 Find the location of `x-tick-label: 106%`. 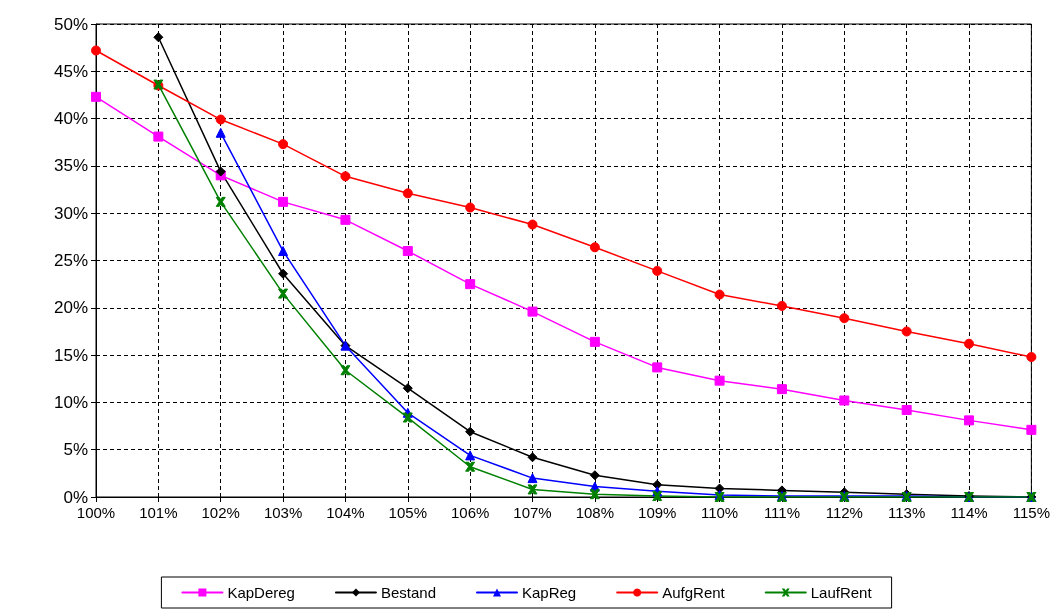

x-tick-label: 106% is located at coordinates (470, 512).